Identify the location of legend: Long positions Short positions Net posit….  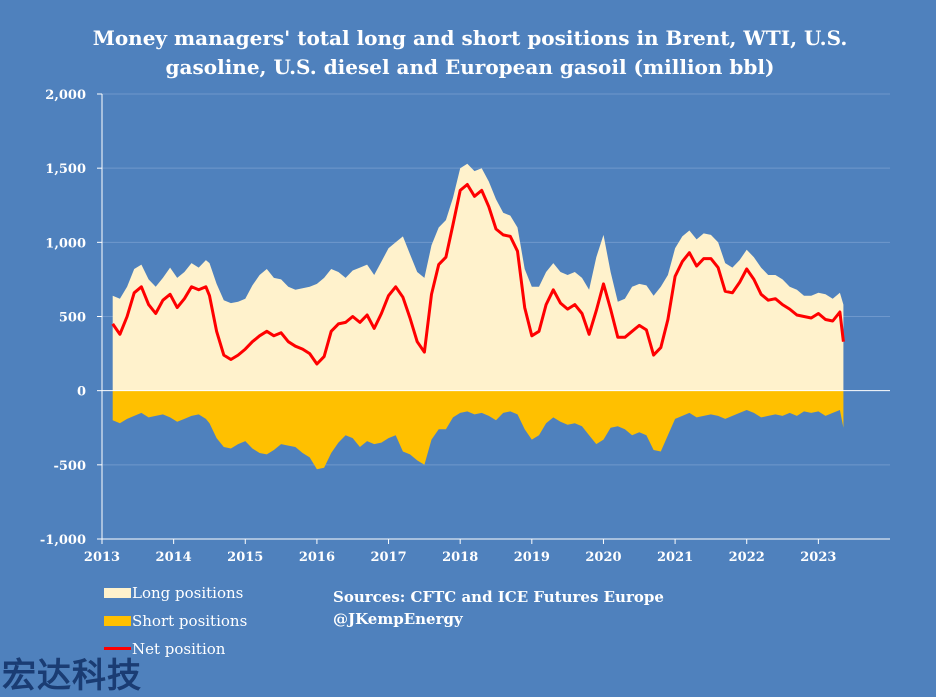
(219, 625).